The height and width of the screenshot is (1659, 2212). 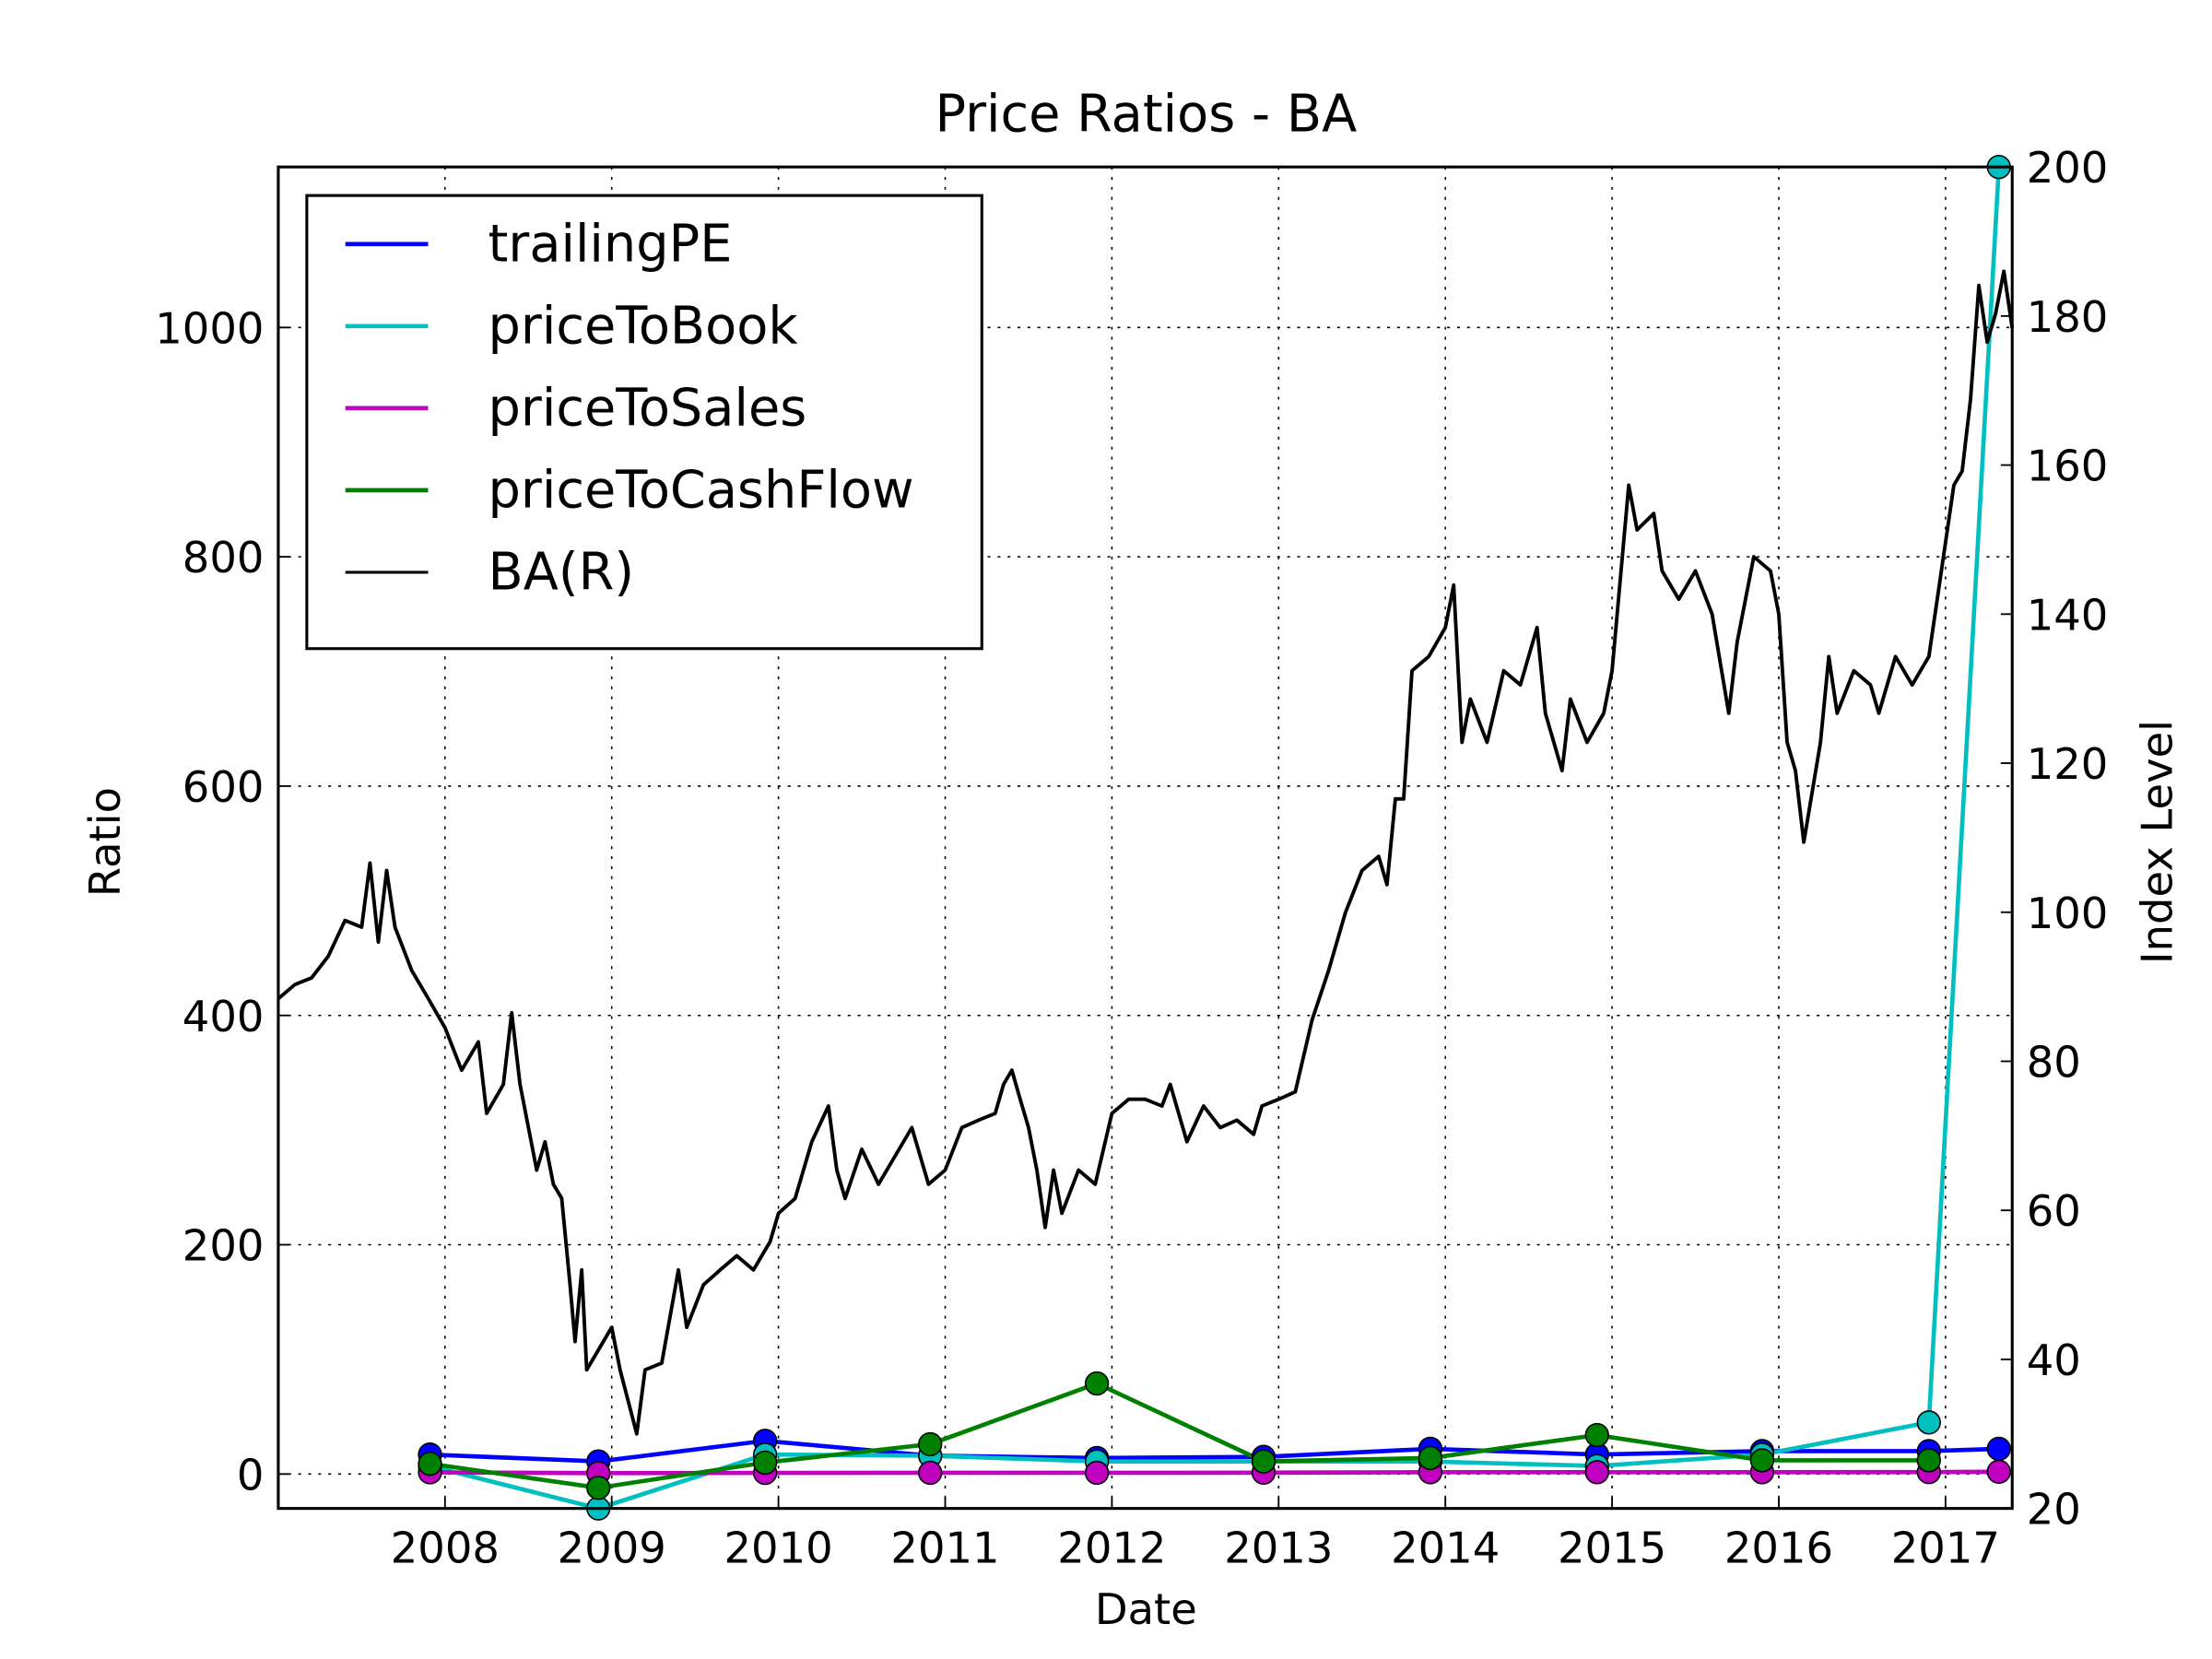 What do you see at coordinates (223, 1016) in the screenshot?
I see `y-tick-label: 400` at bounding box center [223, 1016].